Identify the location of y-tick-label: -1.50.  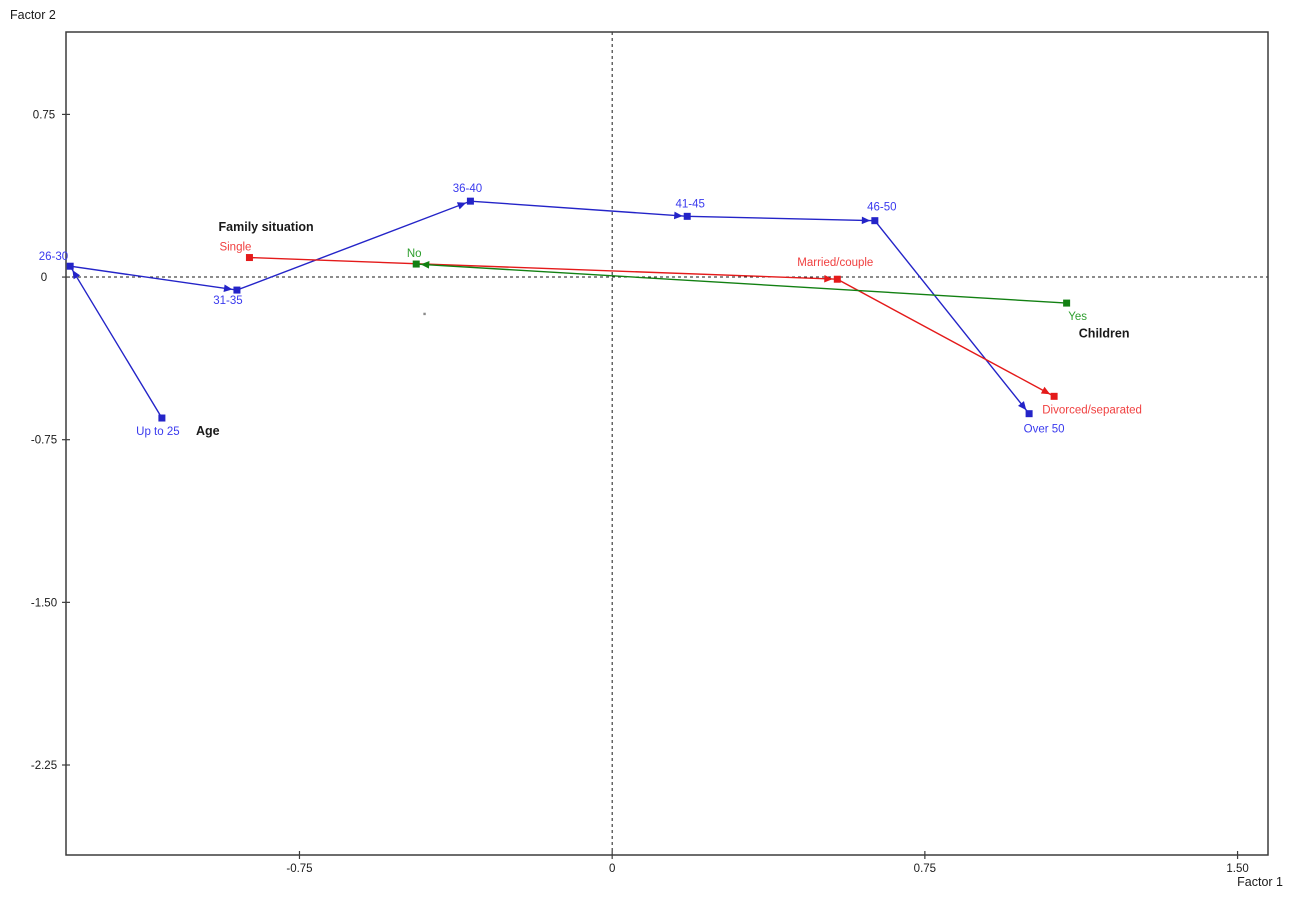
(44, 603).